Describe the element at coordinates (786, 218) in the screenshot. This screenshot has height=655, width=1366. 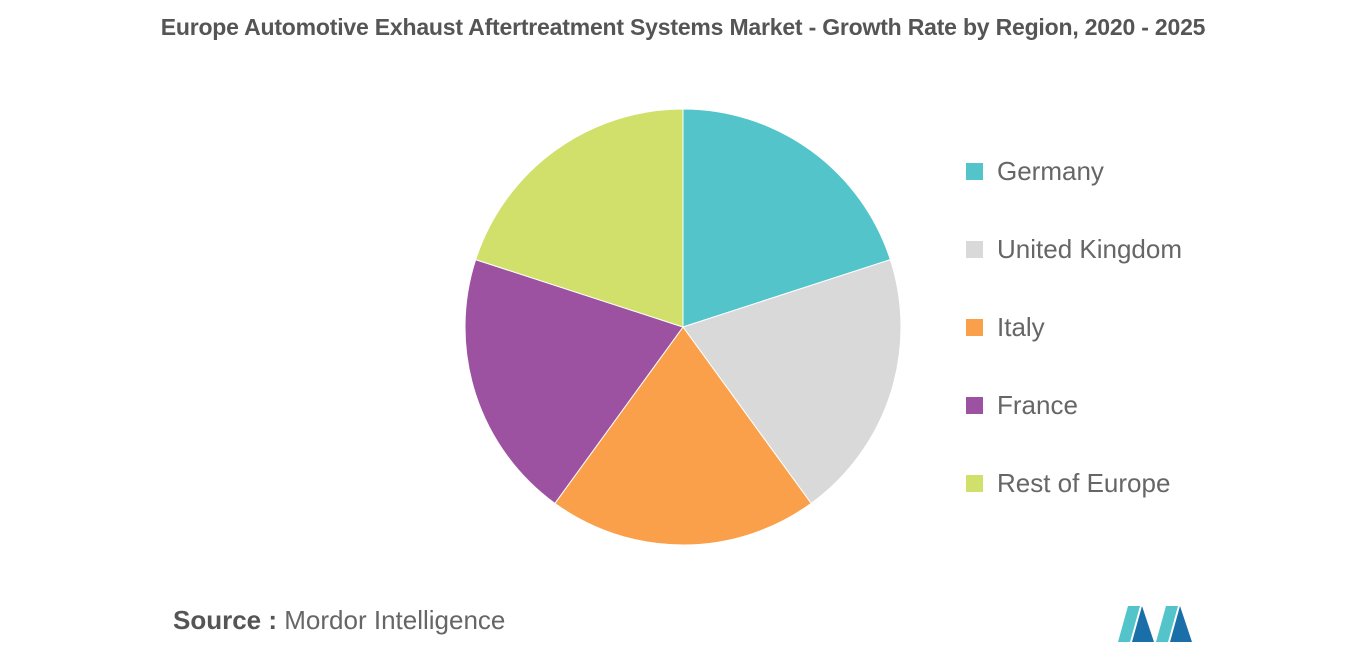
I see `pie-slice-germany` at that location.